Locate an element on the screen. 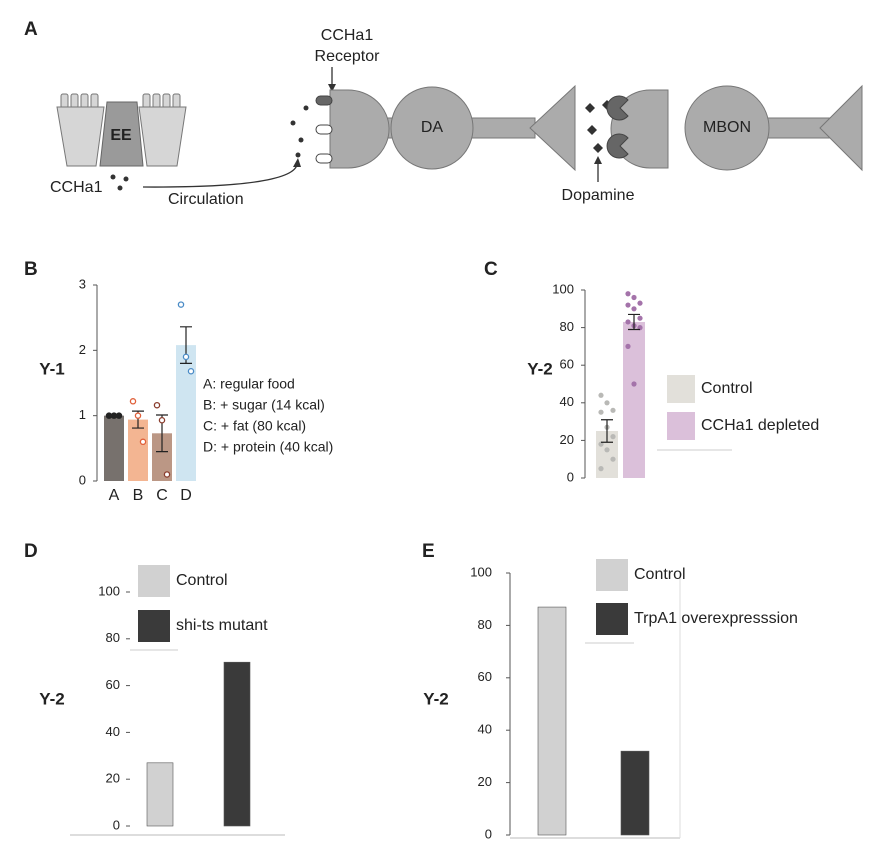 The height and width of the screenshot is (860, 890). legend-label: TrpA1 overexpresssion is located at coordinates (716, 618).